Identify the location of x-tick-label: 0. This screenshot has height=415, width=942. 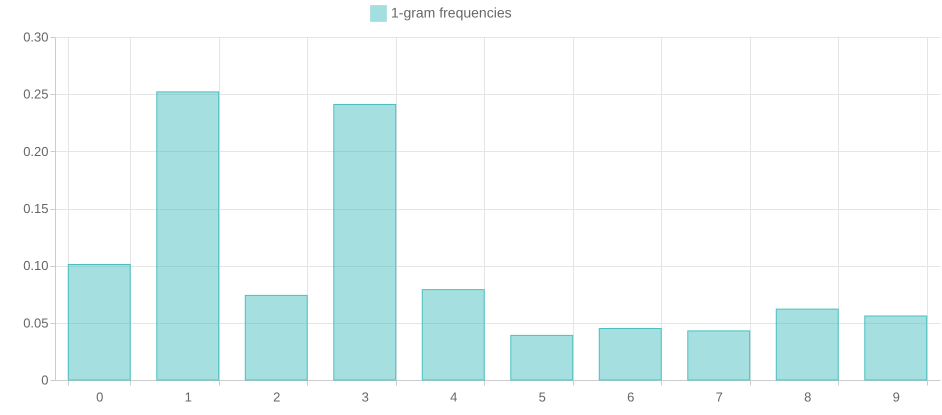
(100, 397).